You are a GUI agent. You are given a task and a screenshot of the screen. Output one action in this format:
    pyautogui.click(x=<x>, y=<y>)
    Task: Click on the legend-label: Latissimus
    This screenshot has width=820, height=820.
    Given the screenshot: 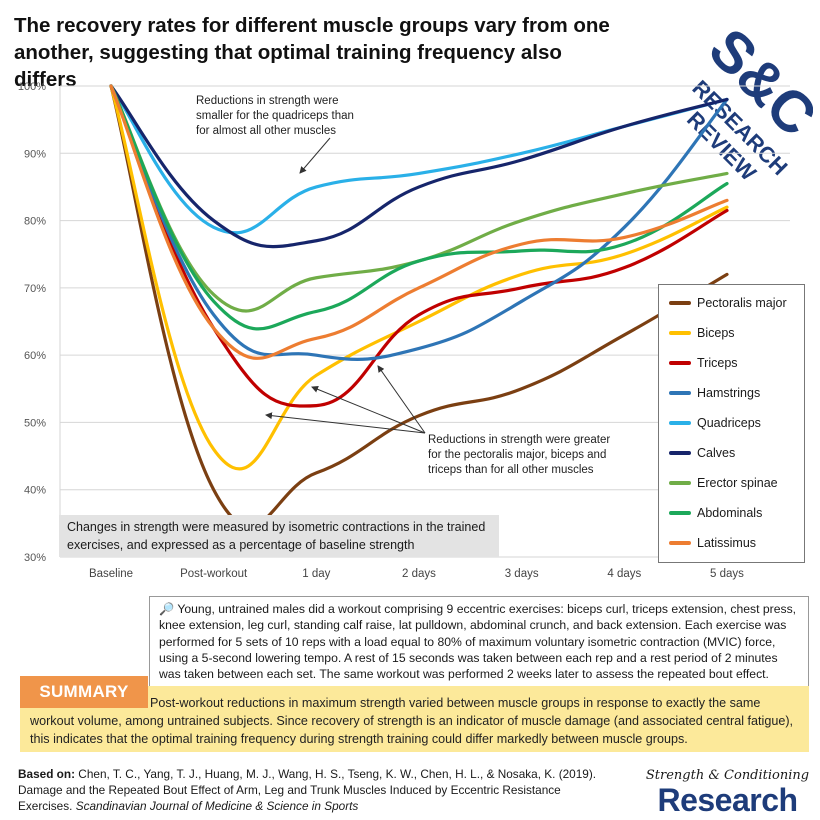 What is the action you would take?
    pyautogui.click(x=727, y=543)
    